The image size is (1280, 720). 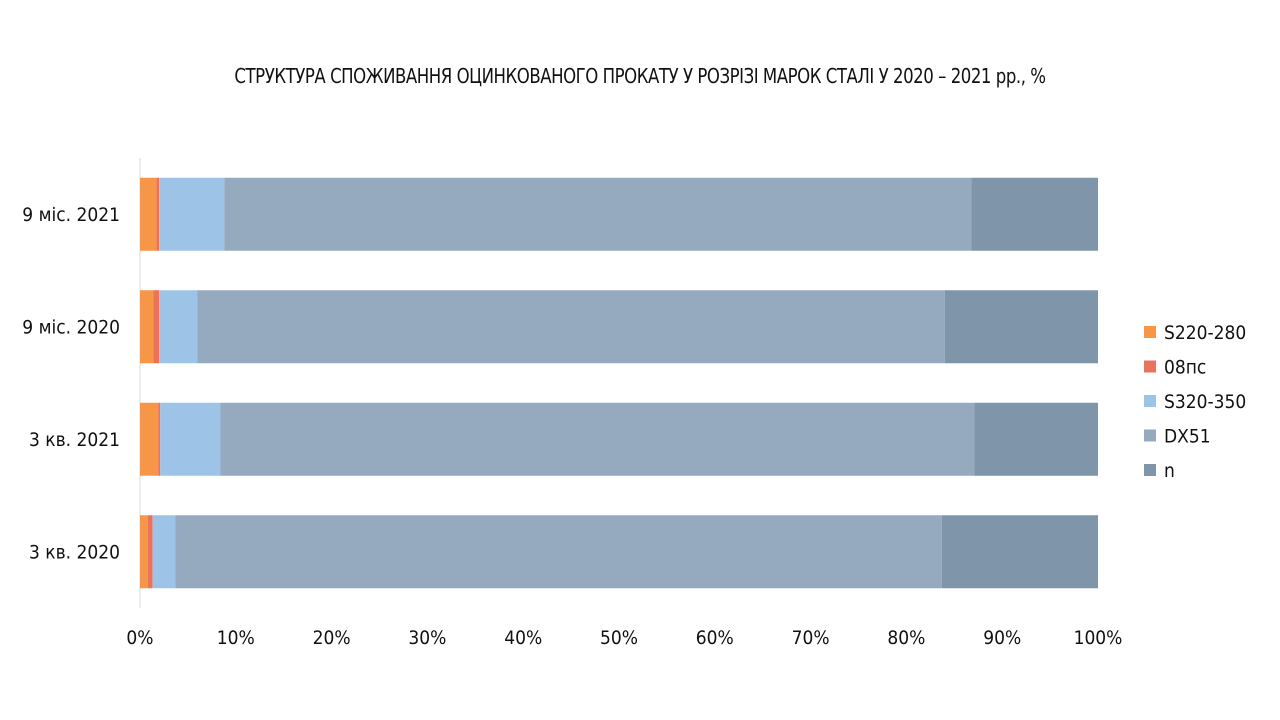 What do you see at coordinates (619, 638) in the screenshot?
I see `x-tick-label: 50%` at bounding box center [619, 638].